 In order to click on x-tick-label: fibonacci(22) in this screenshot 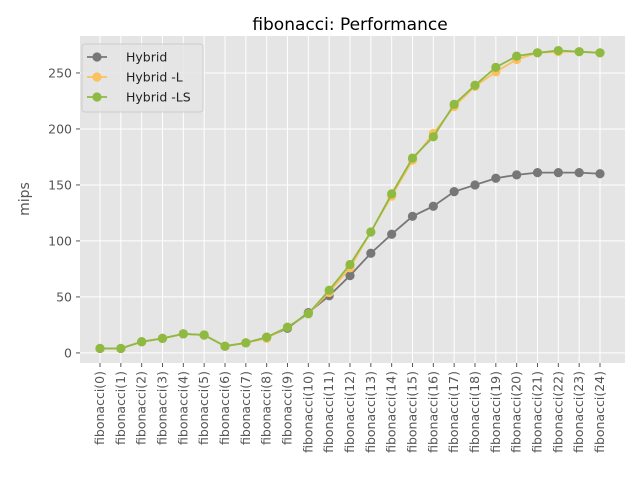, I will do `click(557, 412)`.